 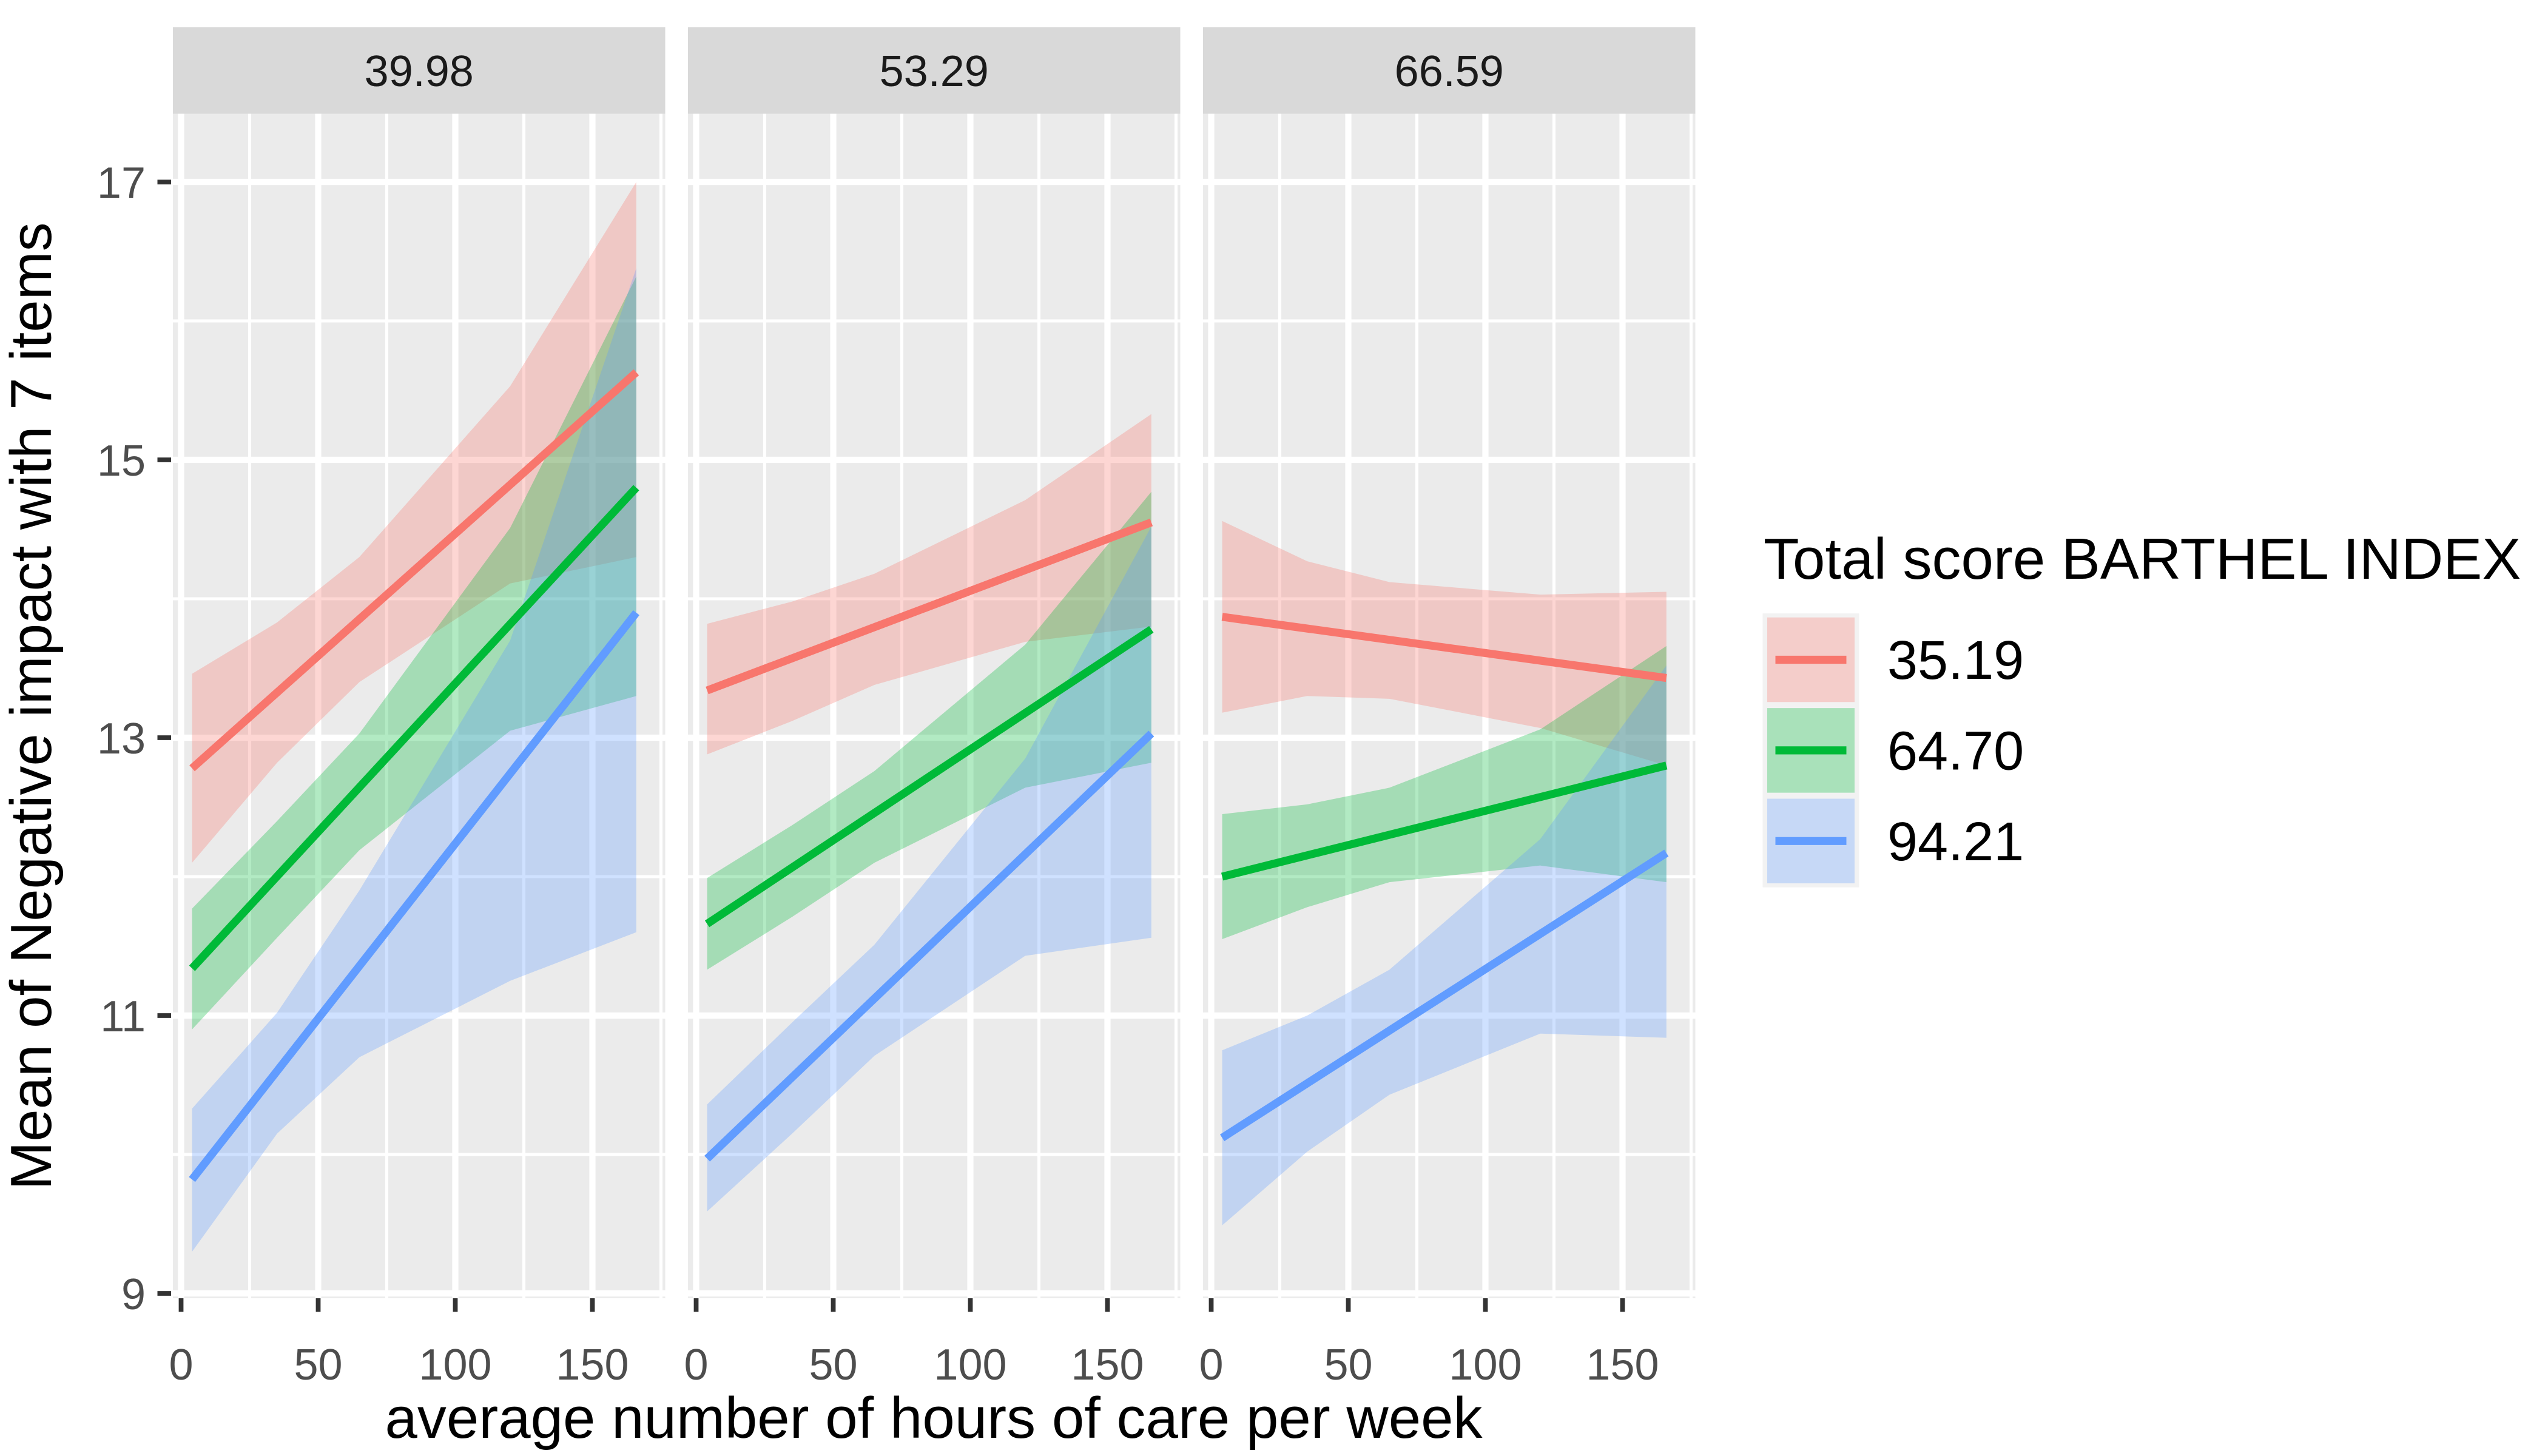 What do you see at coordinates (2141, 707) in the screenshot?
I see `legend: Total score BARTHEL INDEX 35.19 64.70 94.21` at bounding box center [2141, 707].